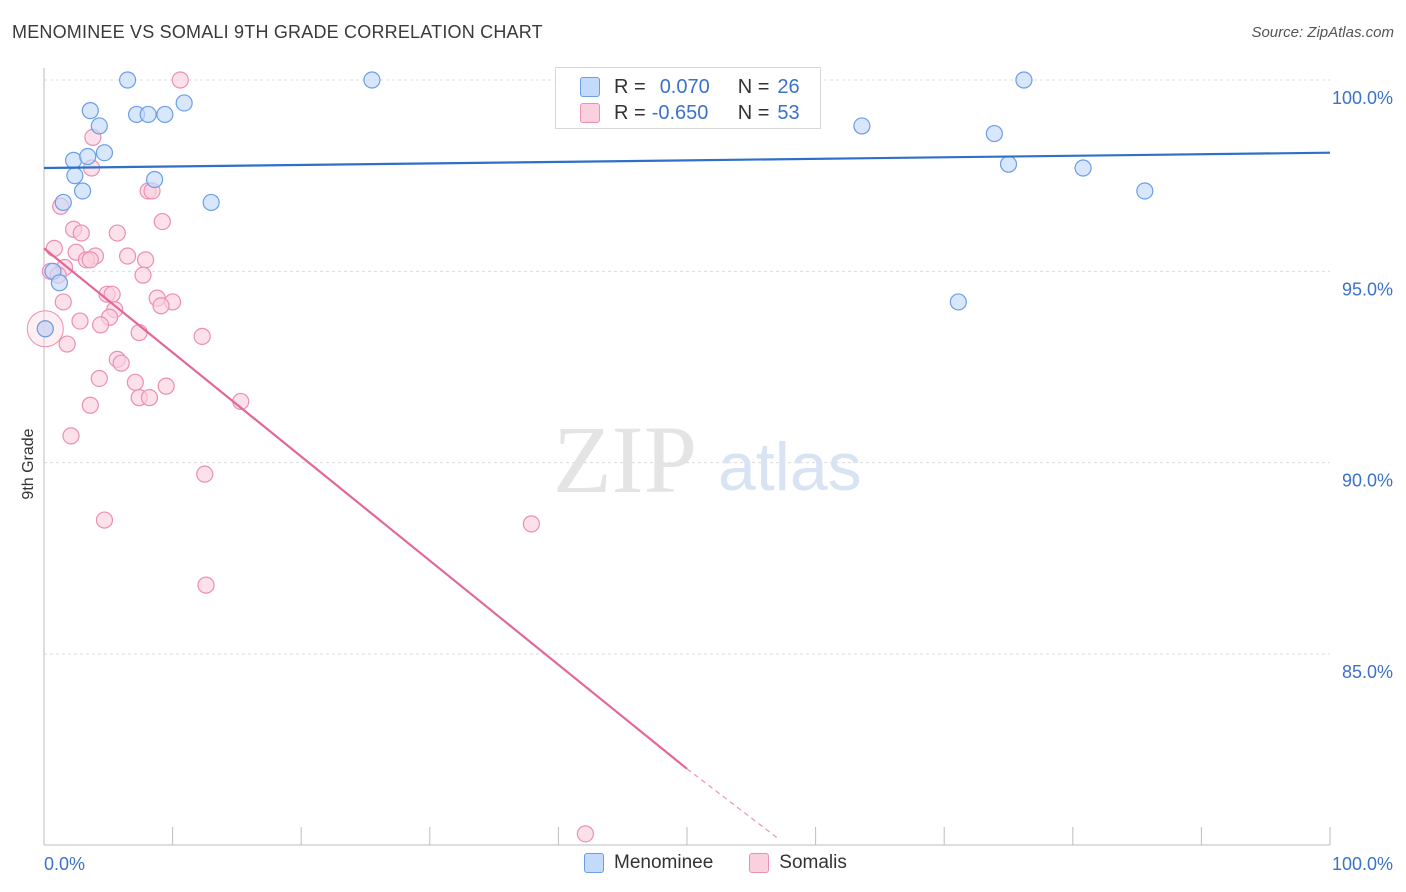 This screenshot has width=1406, height=892. Describe the element at coordinates (732, 803) in the screenshot. I see `somali-trend-extrapolation` at that location.